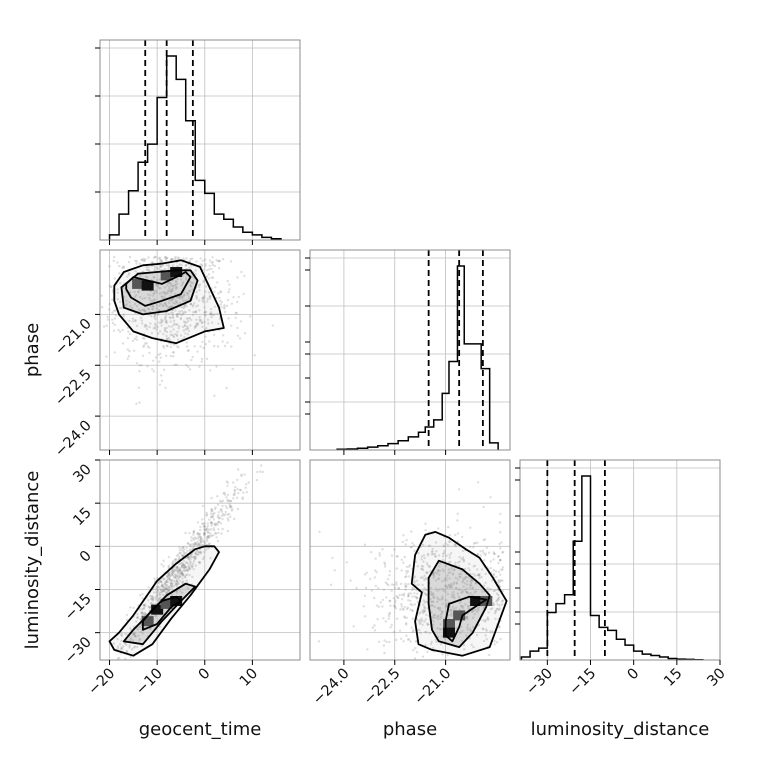  I want to click on ytick-label-luminosity_distance: −15, so click(78, 607).